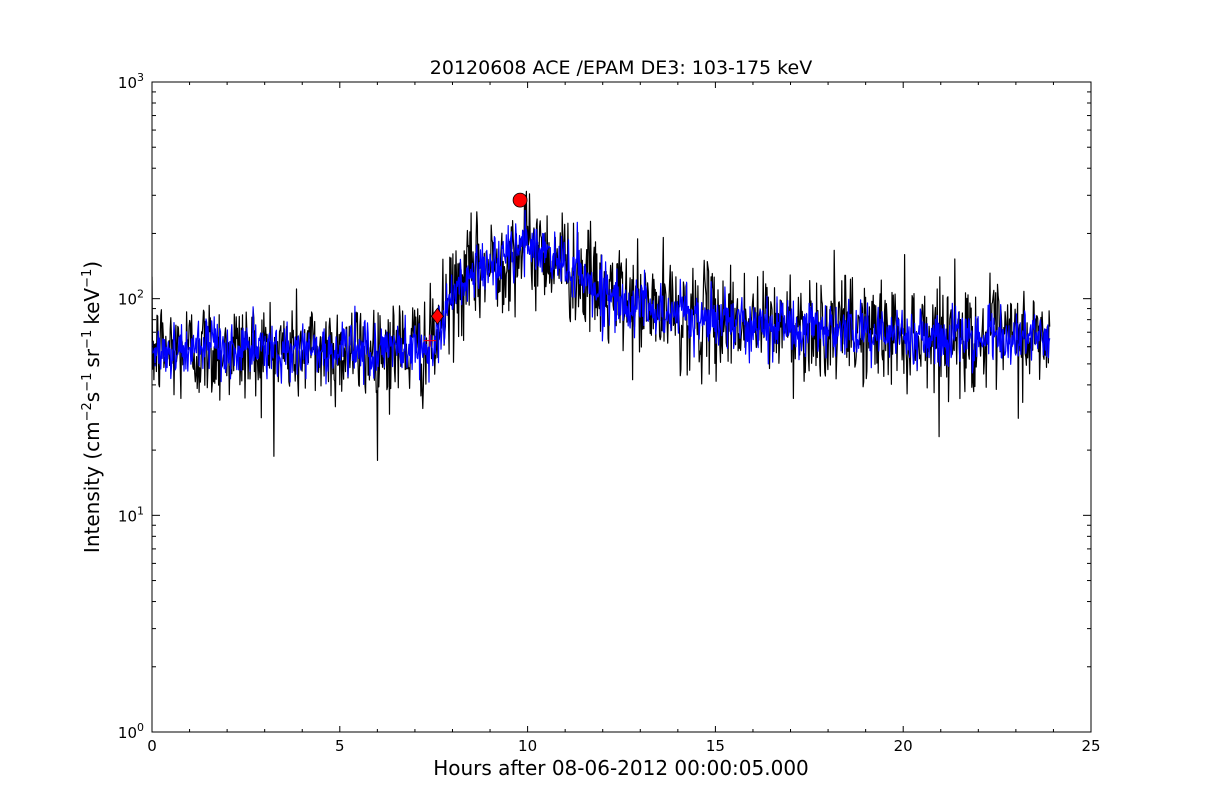 The width and height of the screenshot is (1212, 812). I want to click on y-tick-exp: 1, so click(140, 510).